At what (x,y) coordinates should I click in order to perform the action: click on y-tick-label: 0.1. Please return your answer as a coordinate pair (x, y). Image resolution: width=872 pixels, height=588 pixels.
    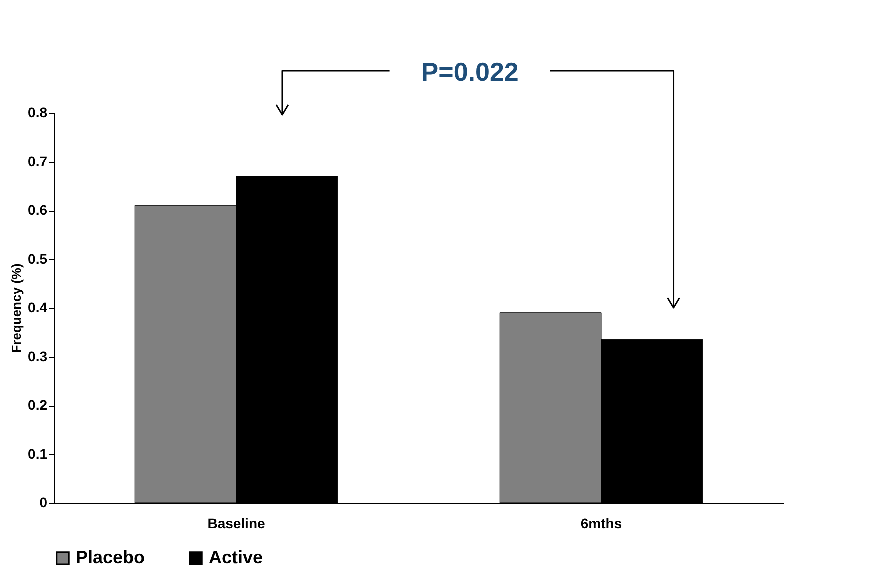
    Looking at the image, I should click on (38, 454).